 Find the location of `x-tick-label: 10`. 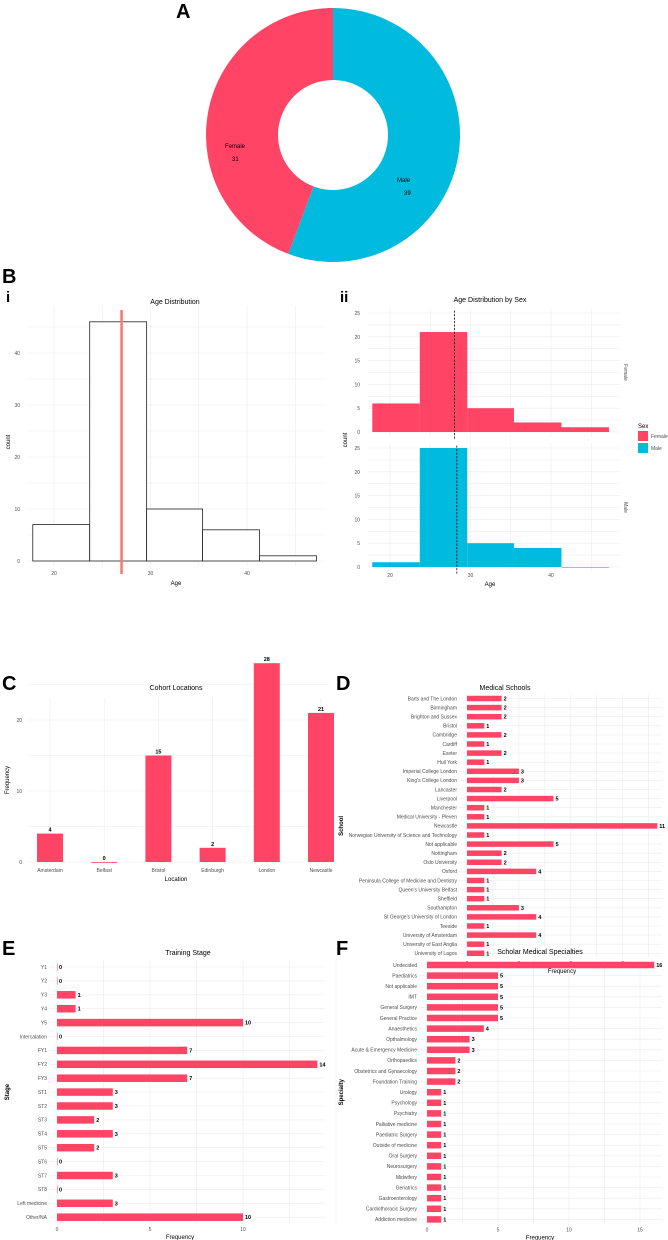

x-tick-label: 10 is located at coordinates (569, 1231).